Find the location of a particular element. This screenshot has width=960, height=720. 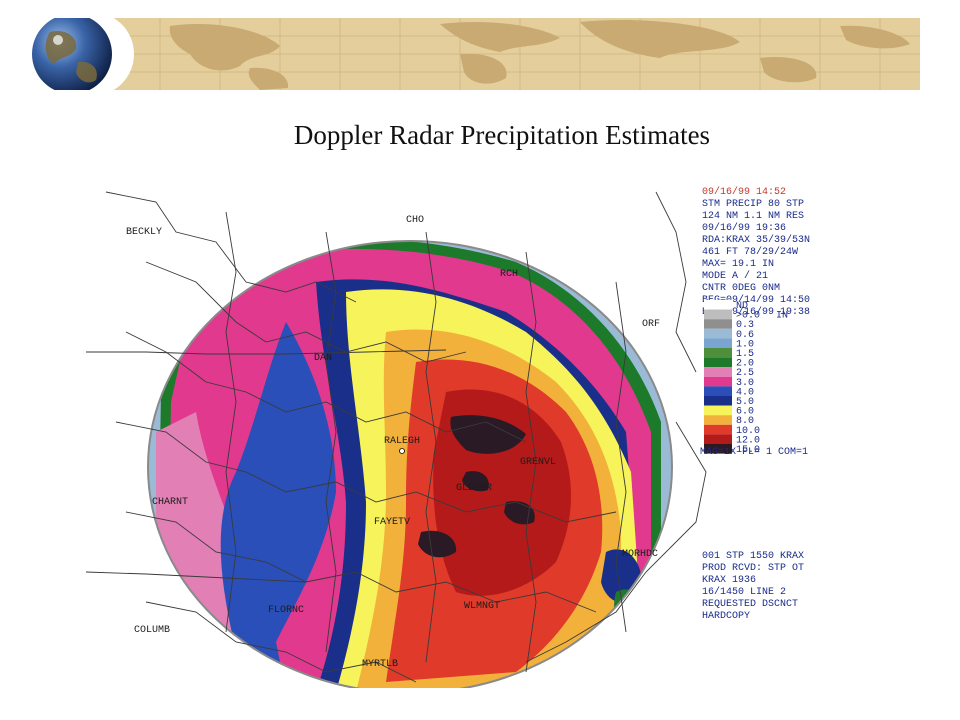

city-label: MYRTLB is located at coordinates (380, 664).